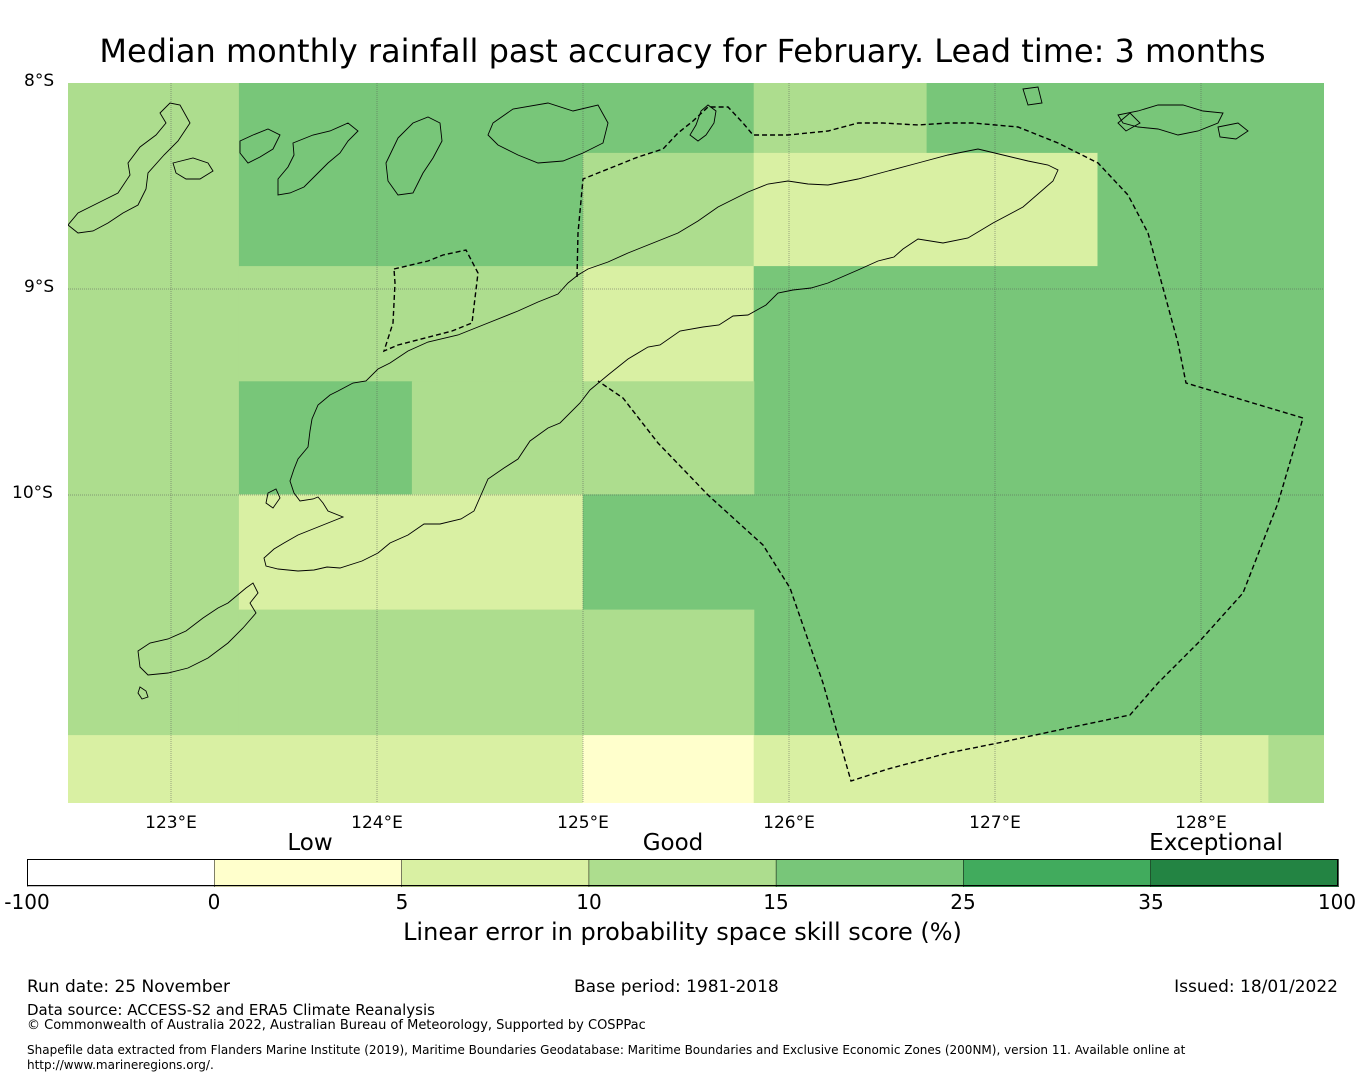  Describe the element at coordinates (128, 987) in the screenshot. I see `run-date: Run date: 25 November` at that location.